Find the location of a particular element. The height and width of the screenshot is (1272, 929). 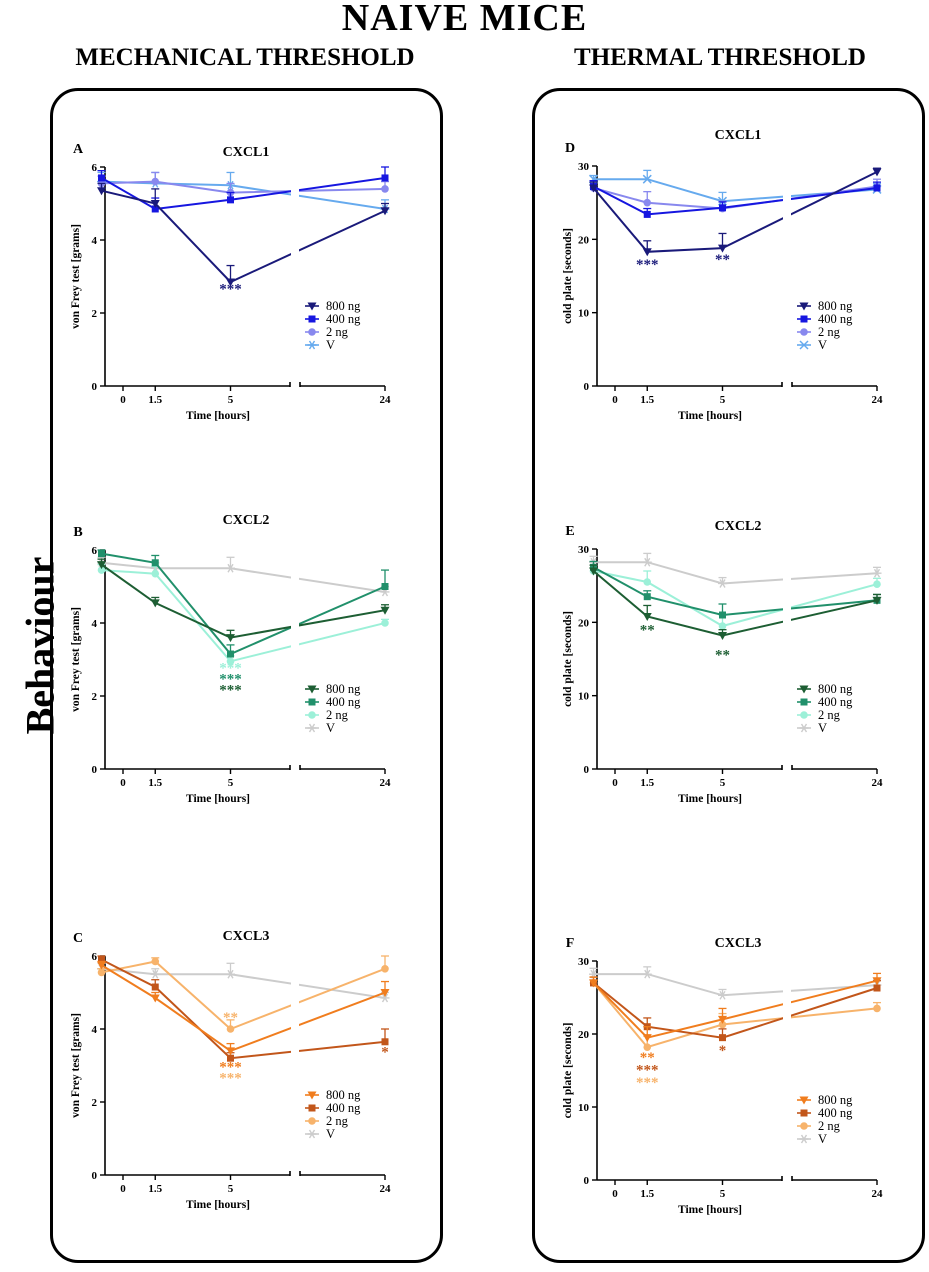

y-tick-label: 10 is located at coordinates (584, 697).